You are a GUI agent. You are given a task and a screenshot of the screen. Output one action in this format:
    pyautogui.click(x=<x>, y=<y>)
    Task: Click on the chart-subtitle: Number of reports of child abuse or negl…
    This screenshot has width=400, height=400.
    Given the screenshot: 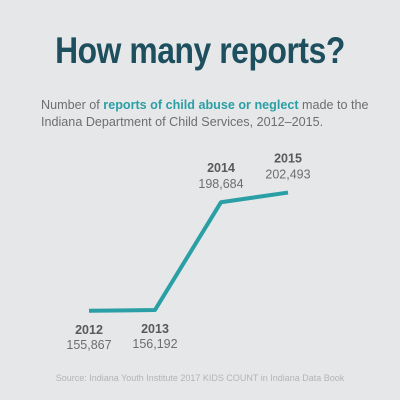 What is the action you would take?
    pyautogui.click(x=211, y=114)
    